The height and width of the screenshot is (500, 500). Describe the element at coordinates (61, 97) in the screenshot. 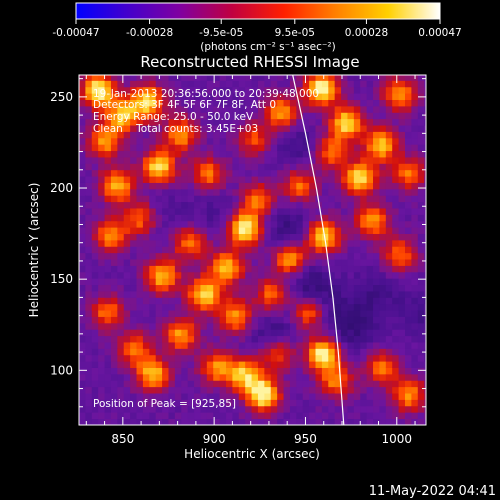

I see `y-tick-label: 250` at that location.